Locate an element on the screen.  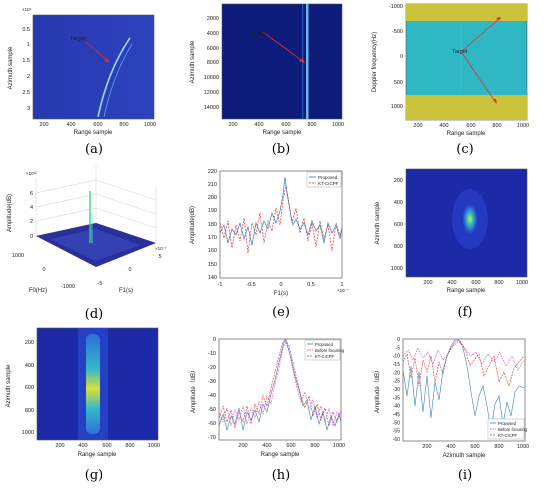
panel-g-xtick: 200 is located at coordinates (59, 446).